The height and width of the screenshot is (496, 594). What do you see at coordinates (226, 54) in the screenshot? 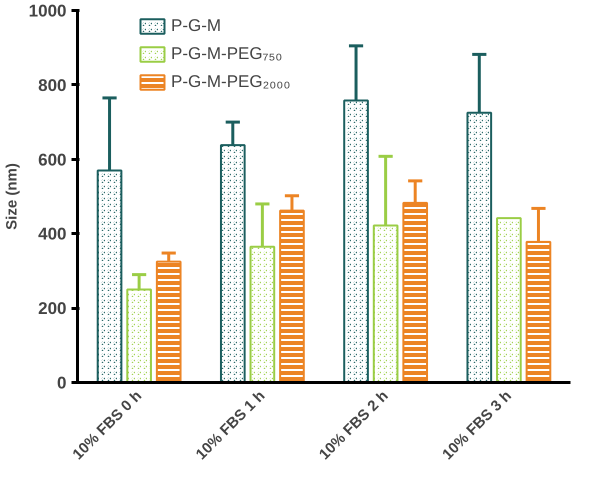
I see `legend-label: P-G-M-PEG₇₅₀` at bounding box center [226, 54].